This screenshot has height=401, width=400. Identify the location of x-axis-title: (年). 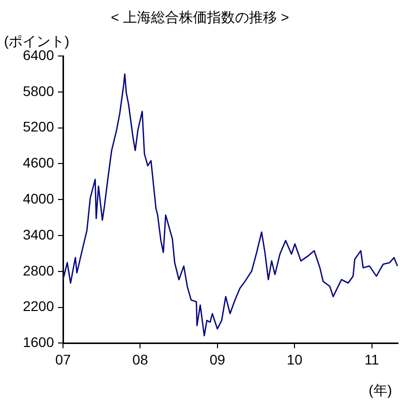
(380, 391).